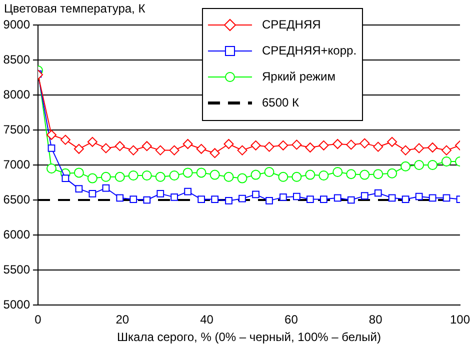 This screenshot has height=349, width=473. What do you see at coordinates (16, 234) in the screenshot?
I see `y-tick-label: 6000` at bounding box center [16, 234].